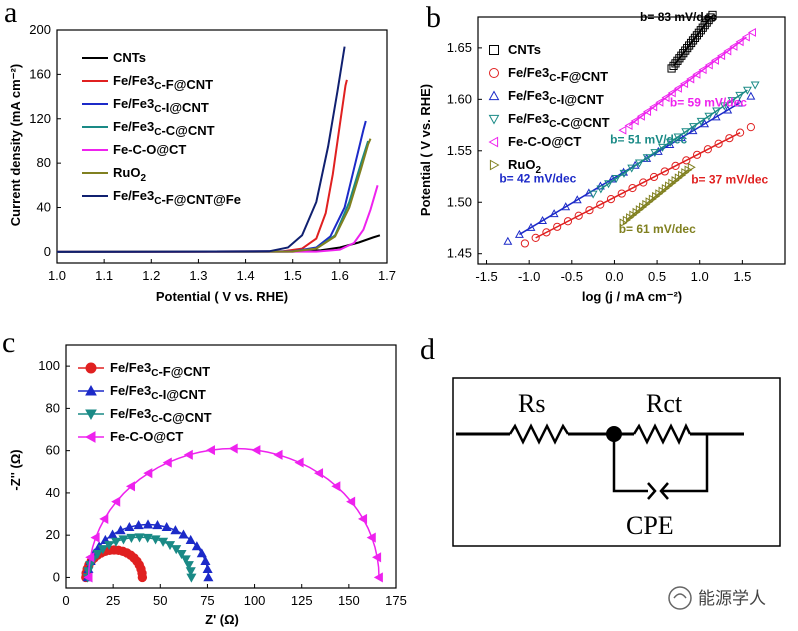 The width and height of the screenshot is (798, 631). What do you see at coordinates (459, 47) in the screenshot?
I see `y-tick-label-b: 1.65` at bounding box center [459, 47].